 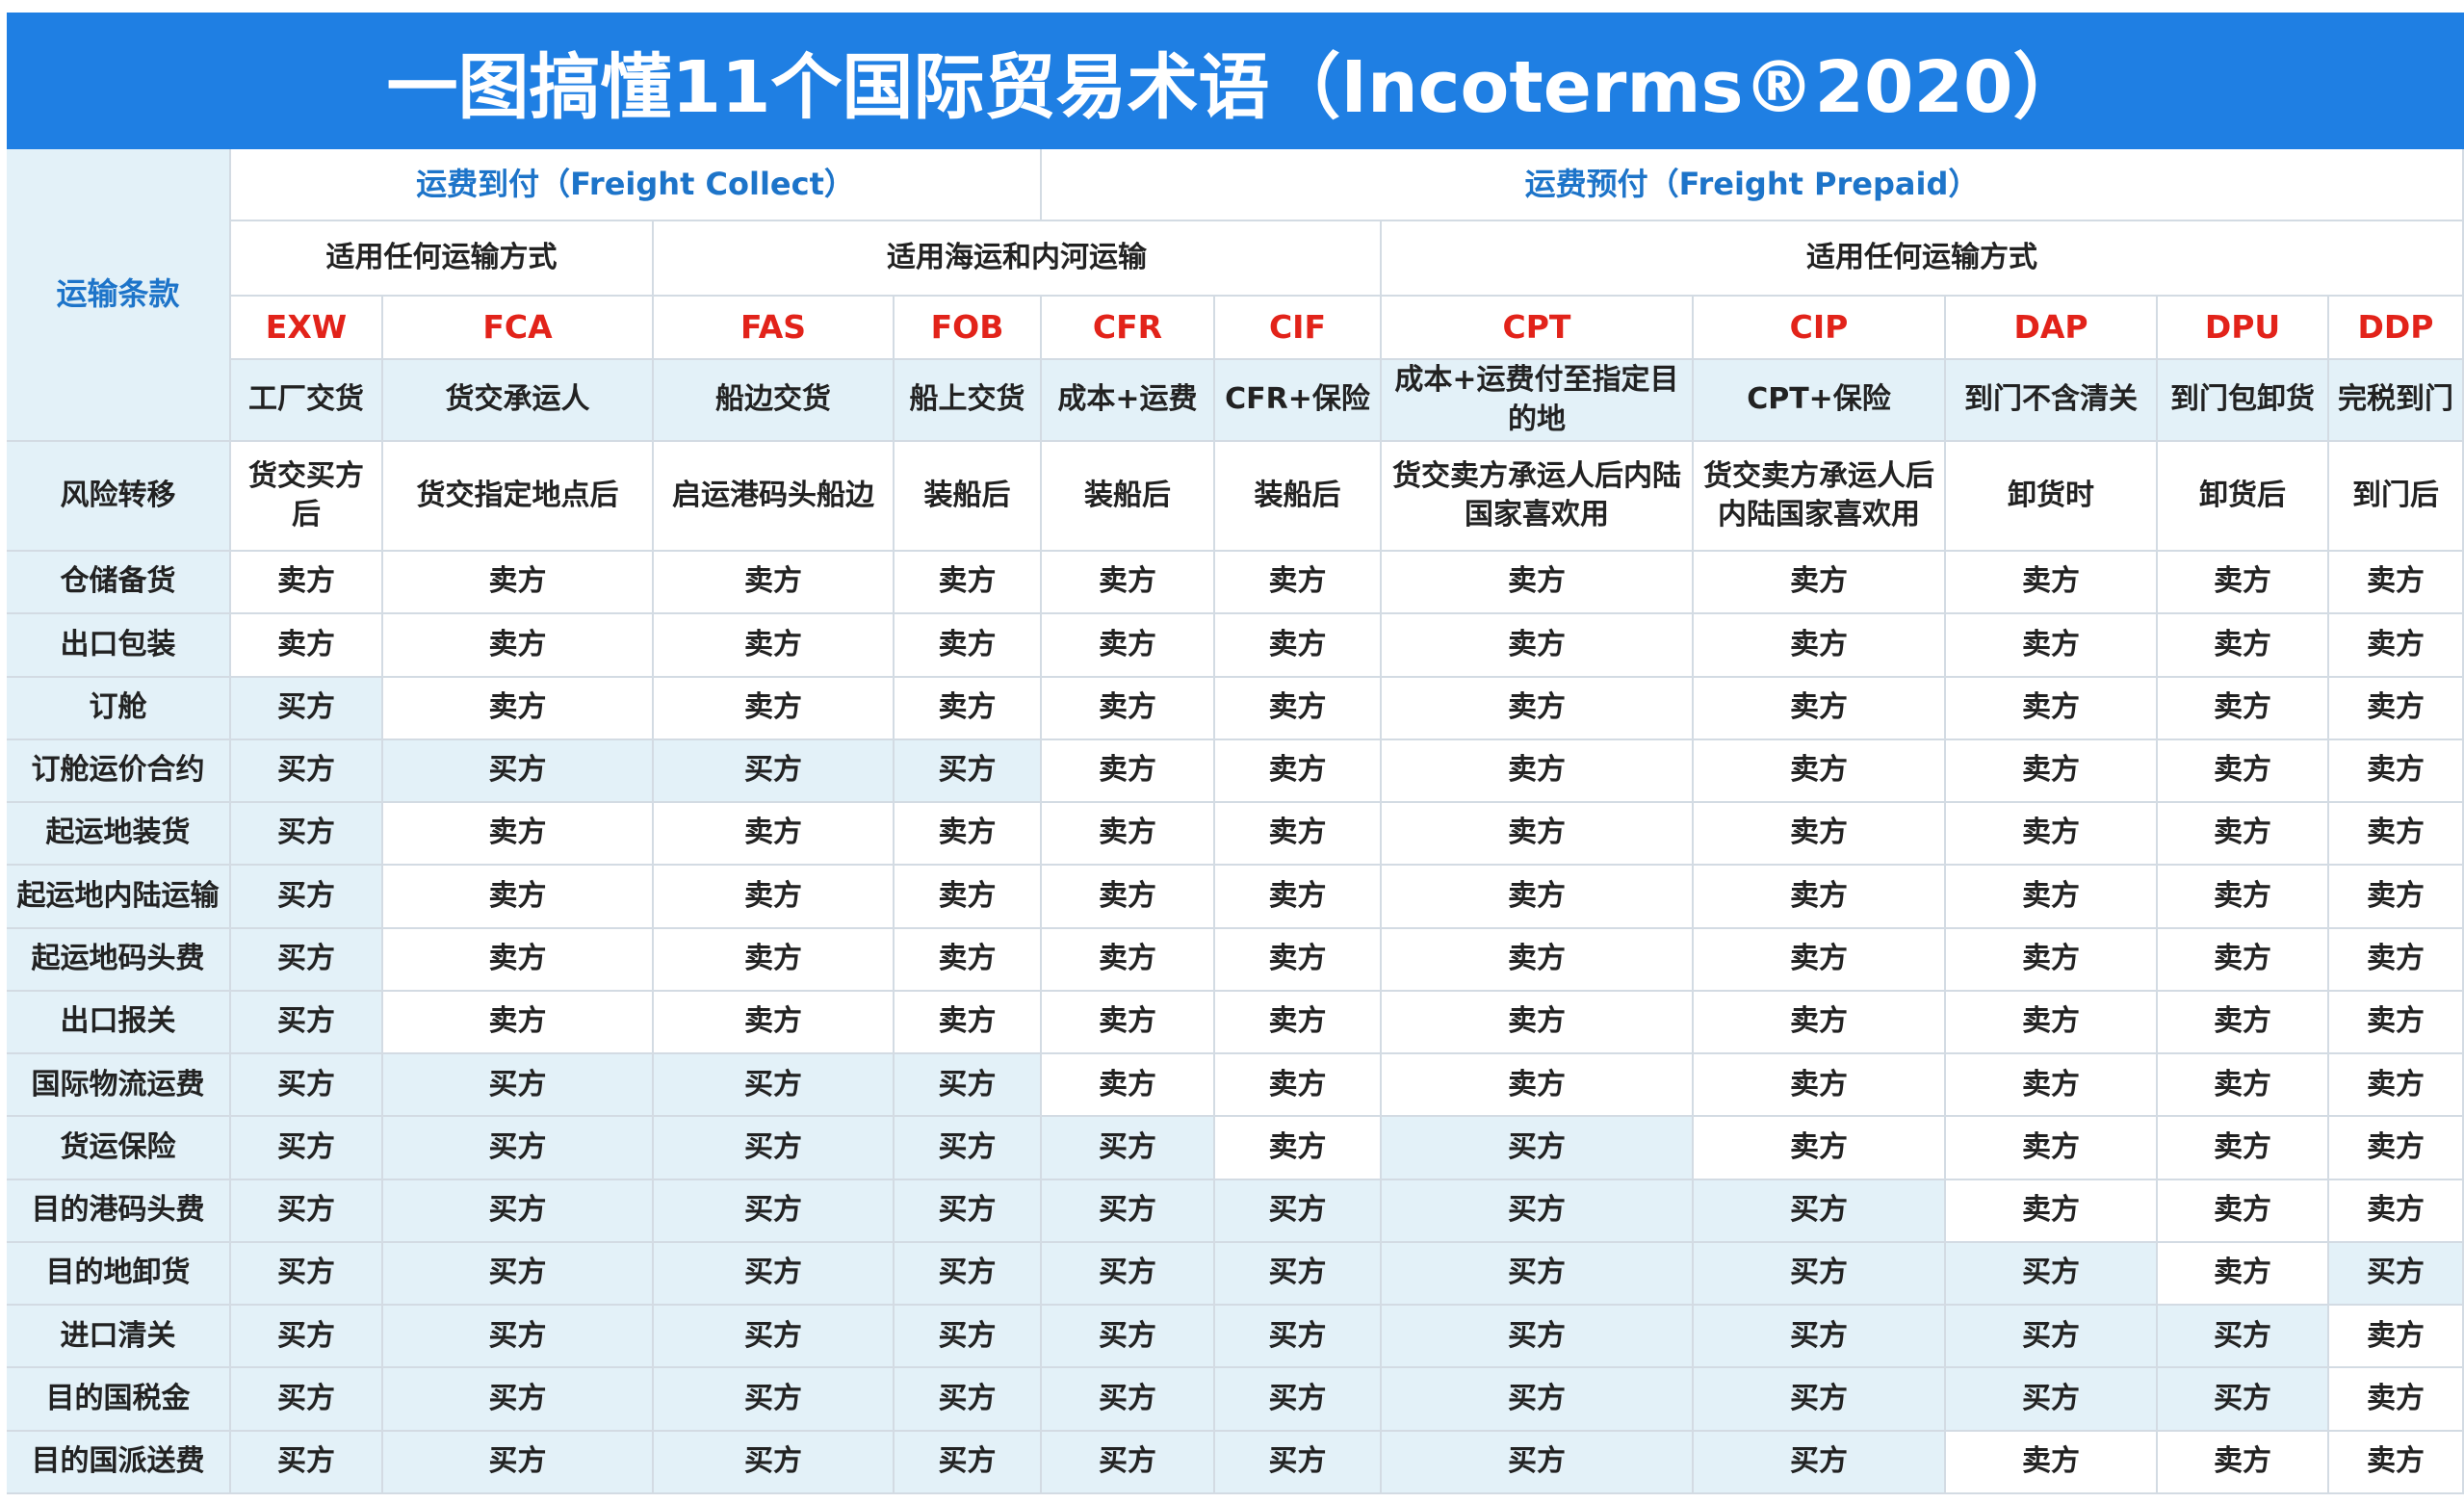 What do you see at coordinates (119, 1462) in the screenshot?
I see `row-label: 目的国派送费` at bounding box center [119, 1462].